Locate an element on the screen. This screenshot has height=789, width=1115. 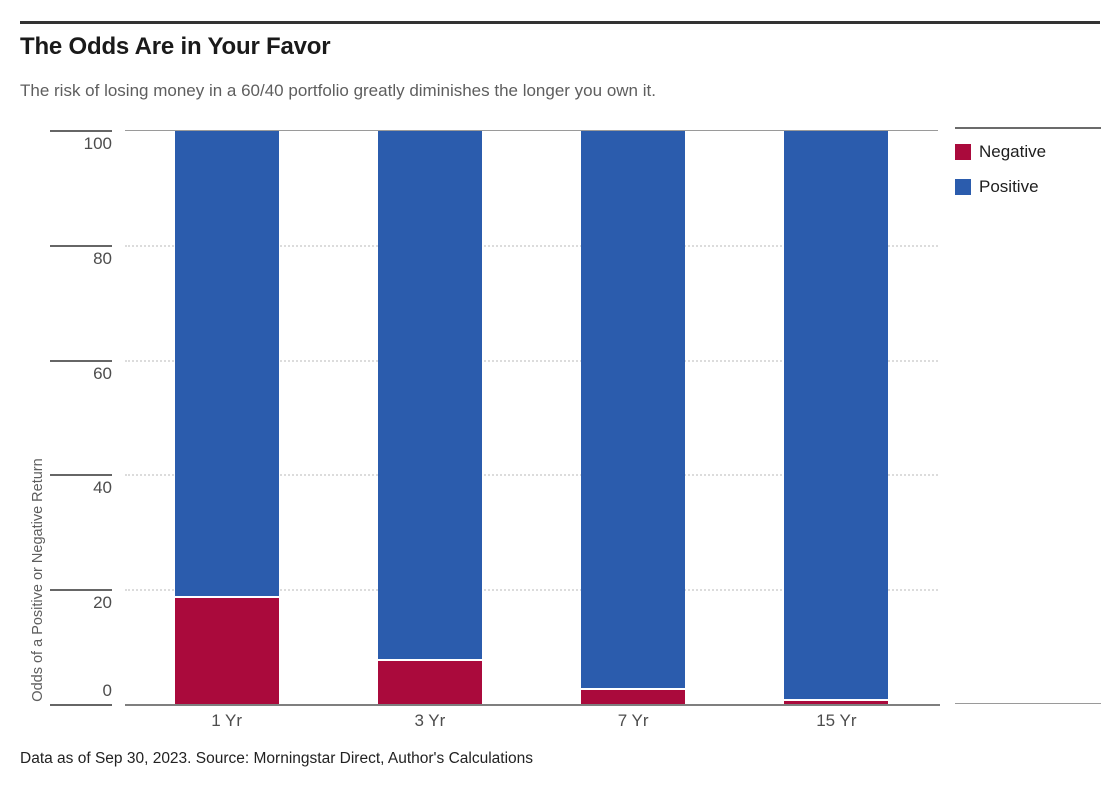
plot-frame-top-line is located at coordinates (531, 130).